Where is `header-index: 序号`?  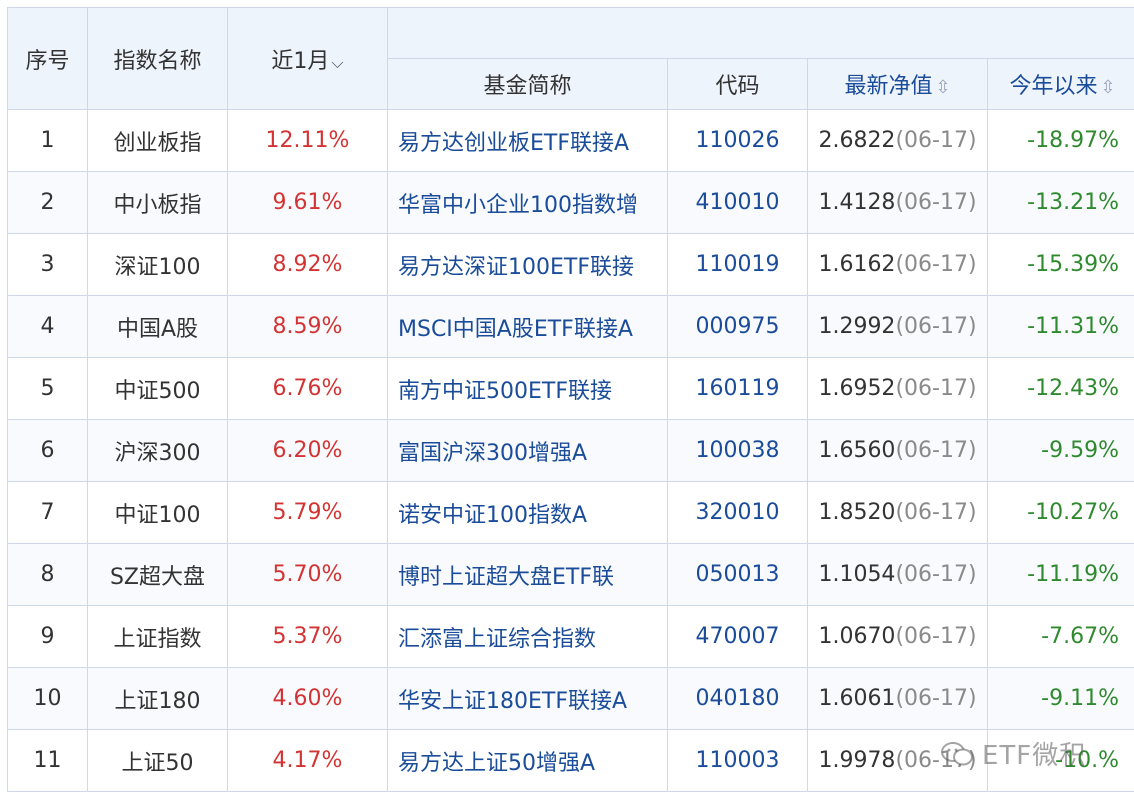 header-index: 序号 is located at coordinates (47, 58).